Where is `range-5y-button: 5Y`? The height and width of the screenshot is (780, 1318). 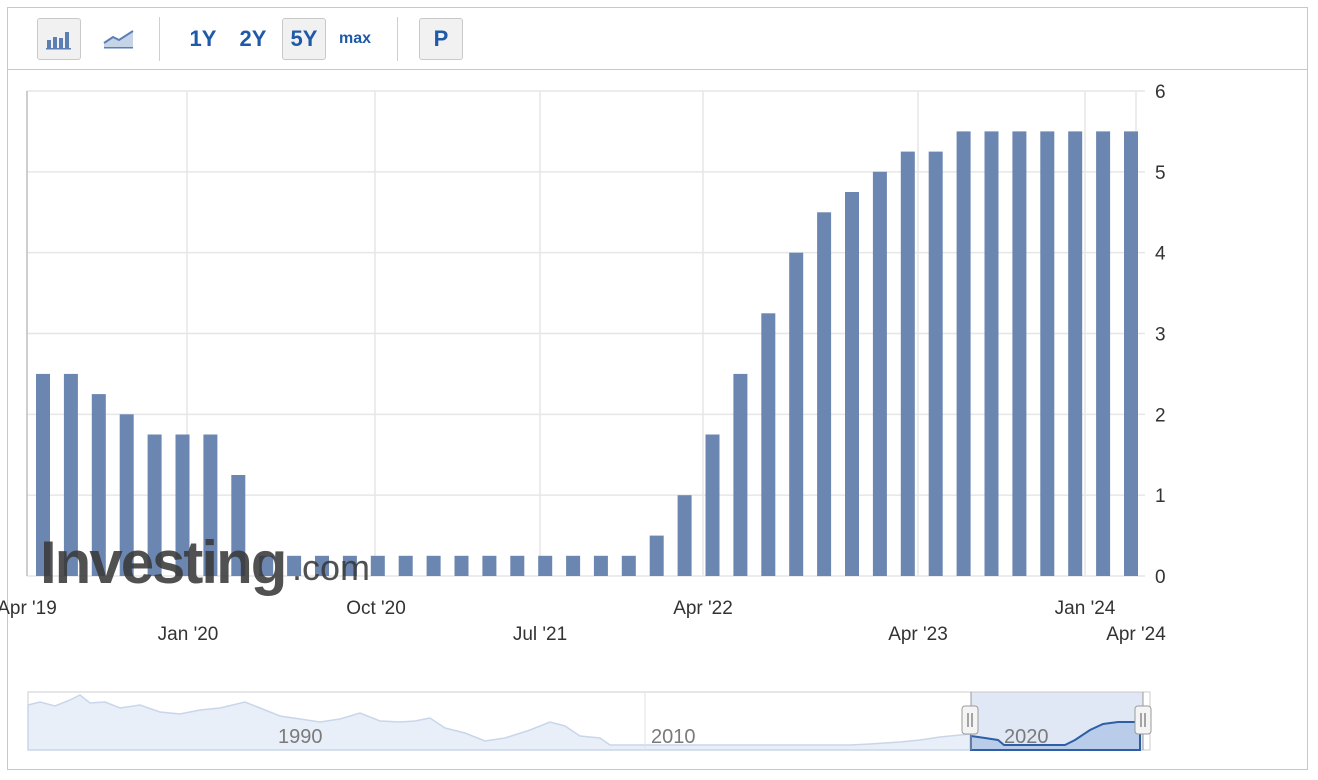
range-5y-button: 5Y is located at coordinates (304, 39).